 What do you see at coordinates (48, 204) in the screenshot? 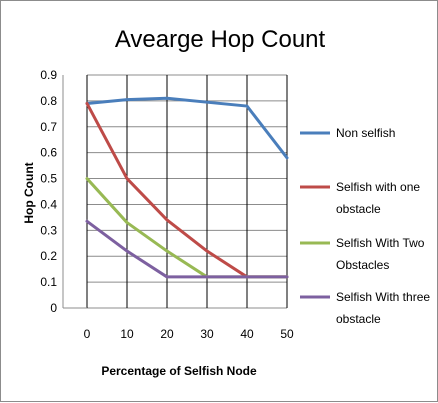
I see `y-tick-label: 0.4` at bounding box center [48, 204].